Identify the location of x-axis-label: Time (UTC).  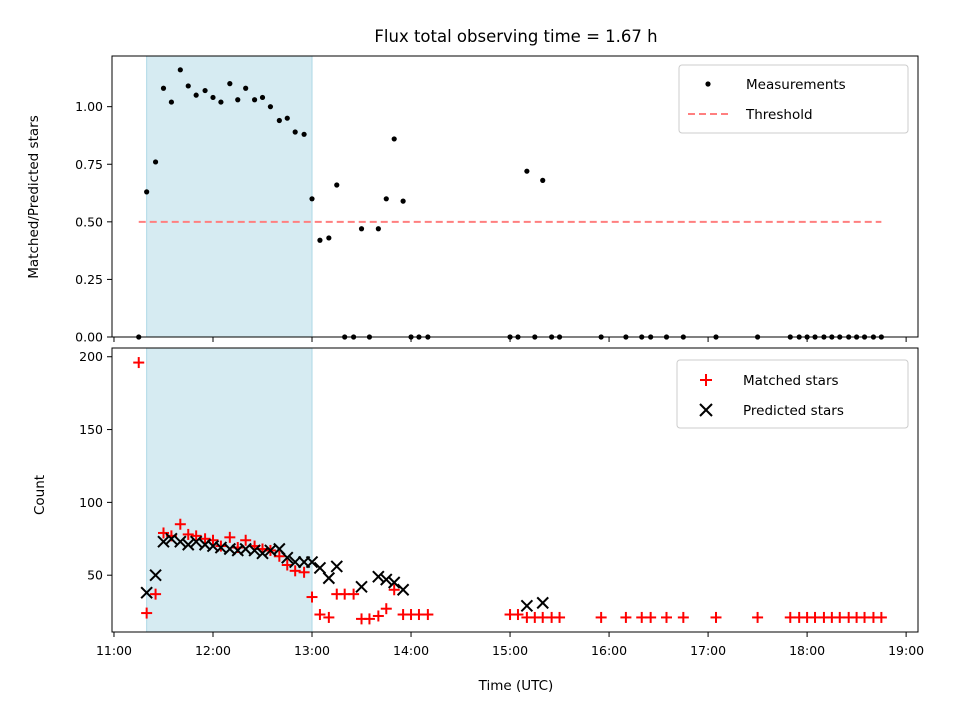
(516, 686).